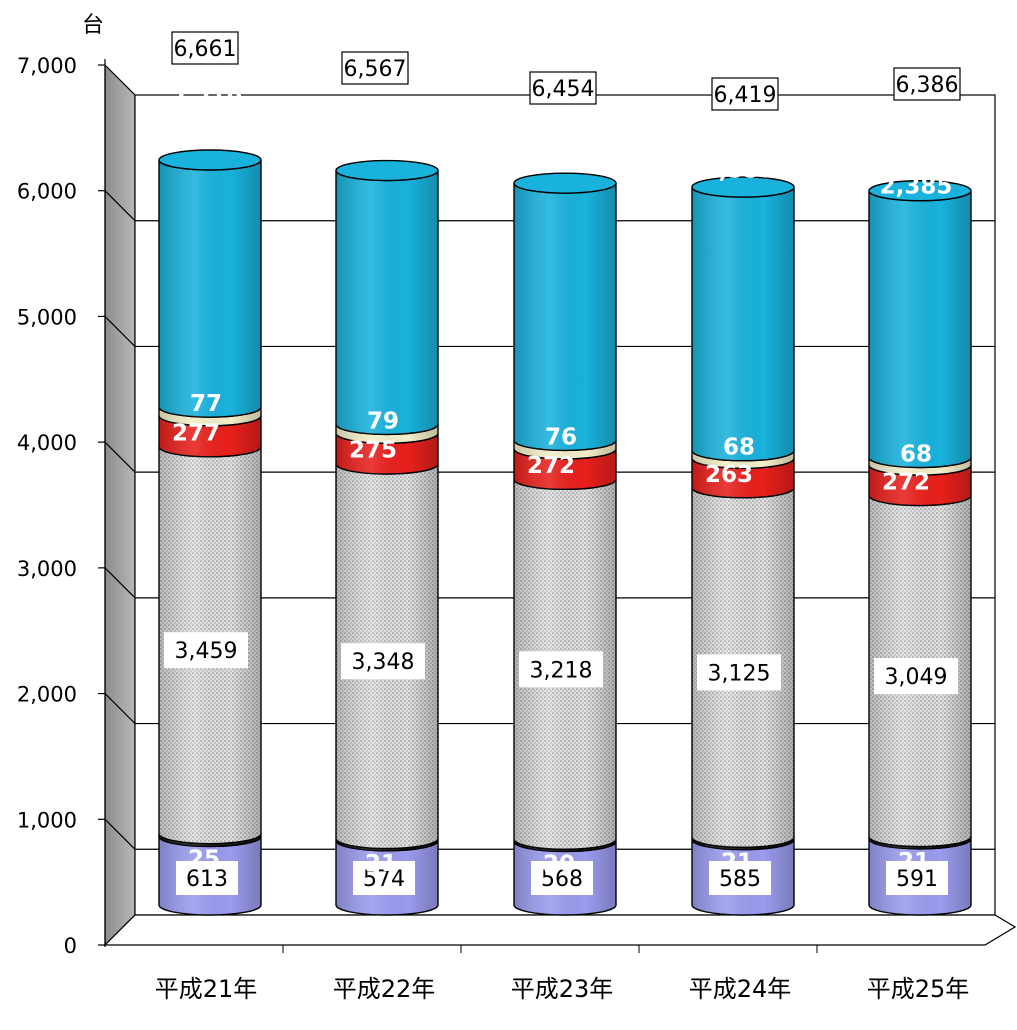 The image size is (1017, 1030). I want to click on total-labels: 6,661 6,567 6,454 6,419 6,386, so click(566, 71).